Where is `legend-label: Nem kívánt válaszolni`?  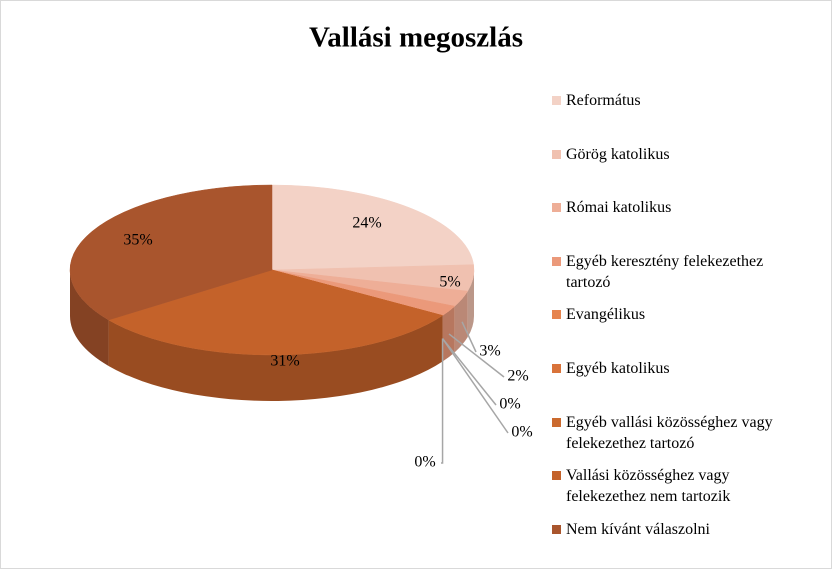 legend-label: Nem kívánt válaszolni is located at coordinates (638, 529).